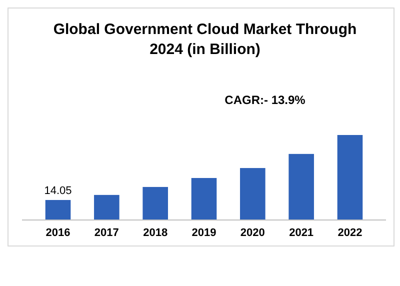  Describe the element at coordinates (252, 233) in the screenshot. I see `x-tick-label: 2020` at that location.